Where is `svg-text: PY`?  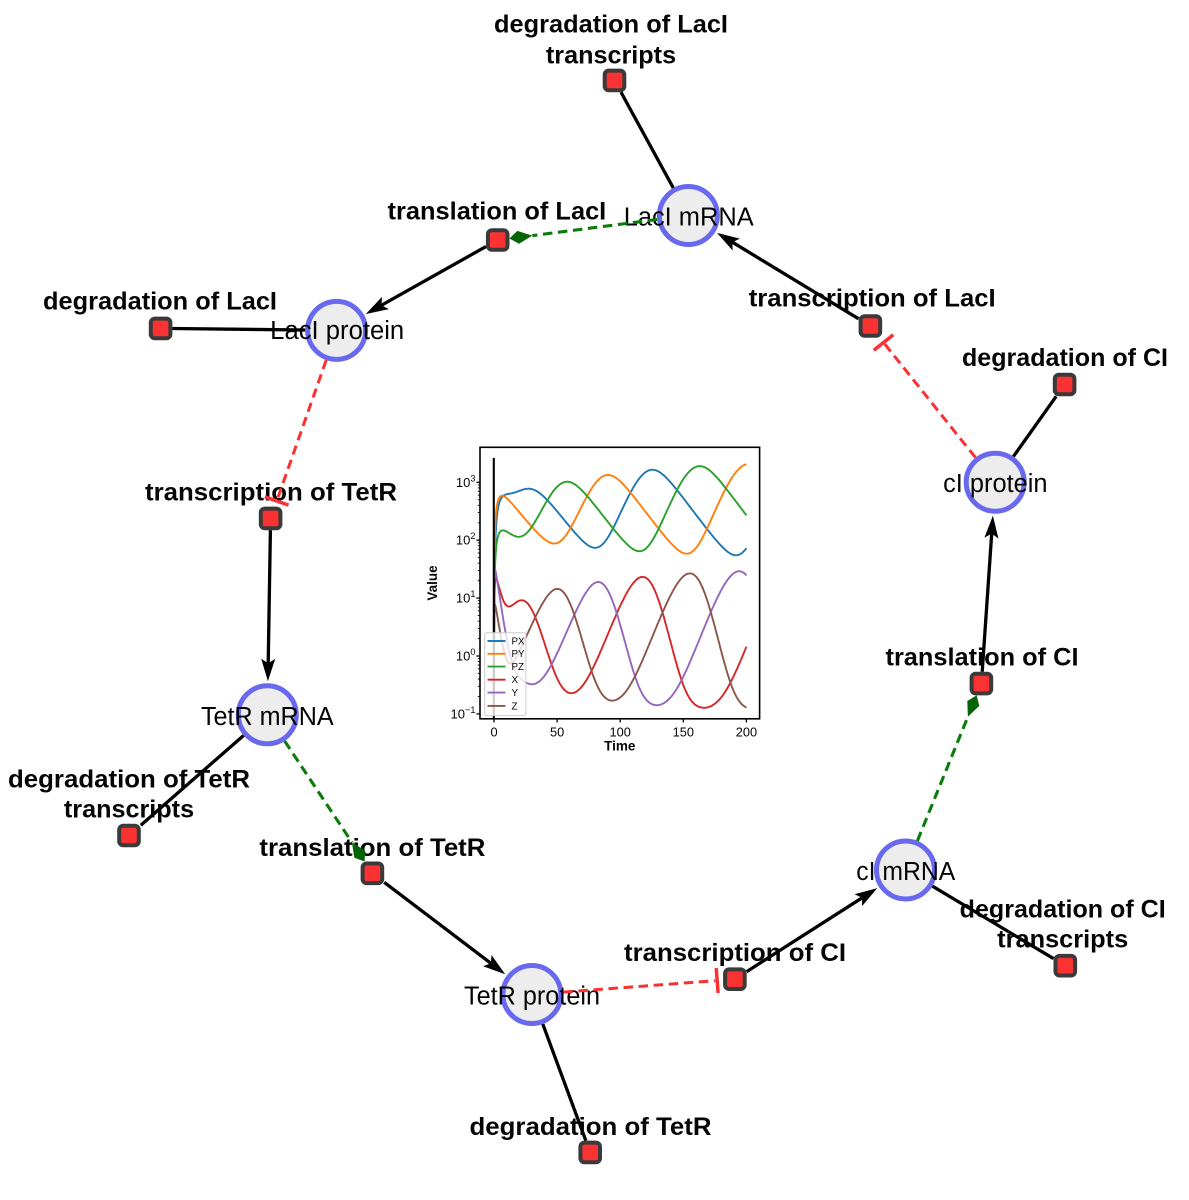 svg-text: PY is located at coordinates (519, 654).